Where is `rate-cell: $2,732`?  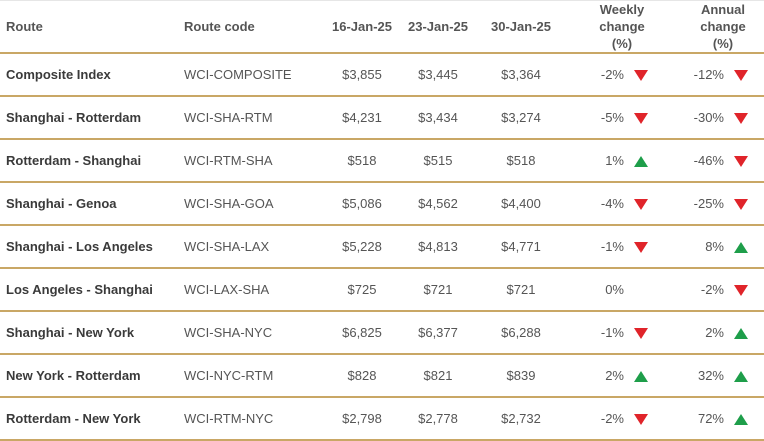 rate-cell: $2,732 is located at coordinates (521, 419).